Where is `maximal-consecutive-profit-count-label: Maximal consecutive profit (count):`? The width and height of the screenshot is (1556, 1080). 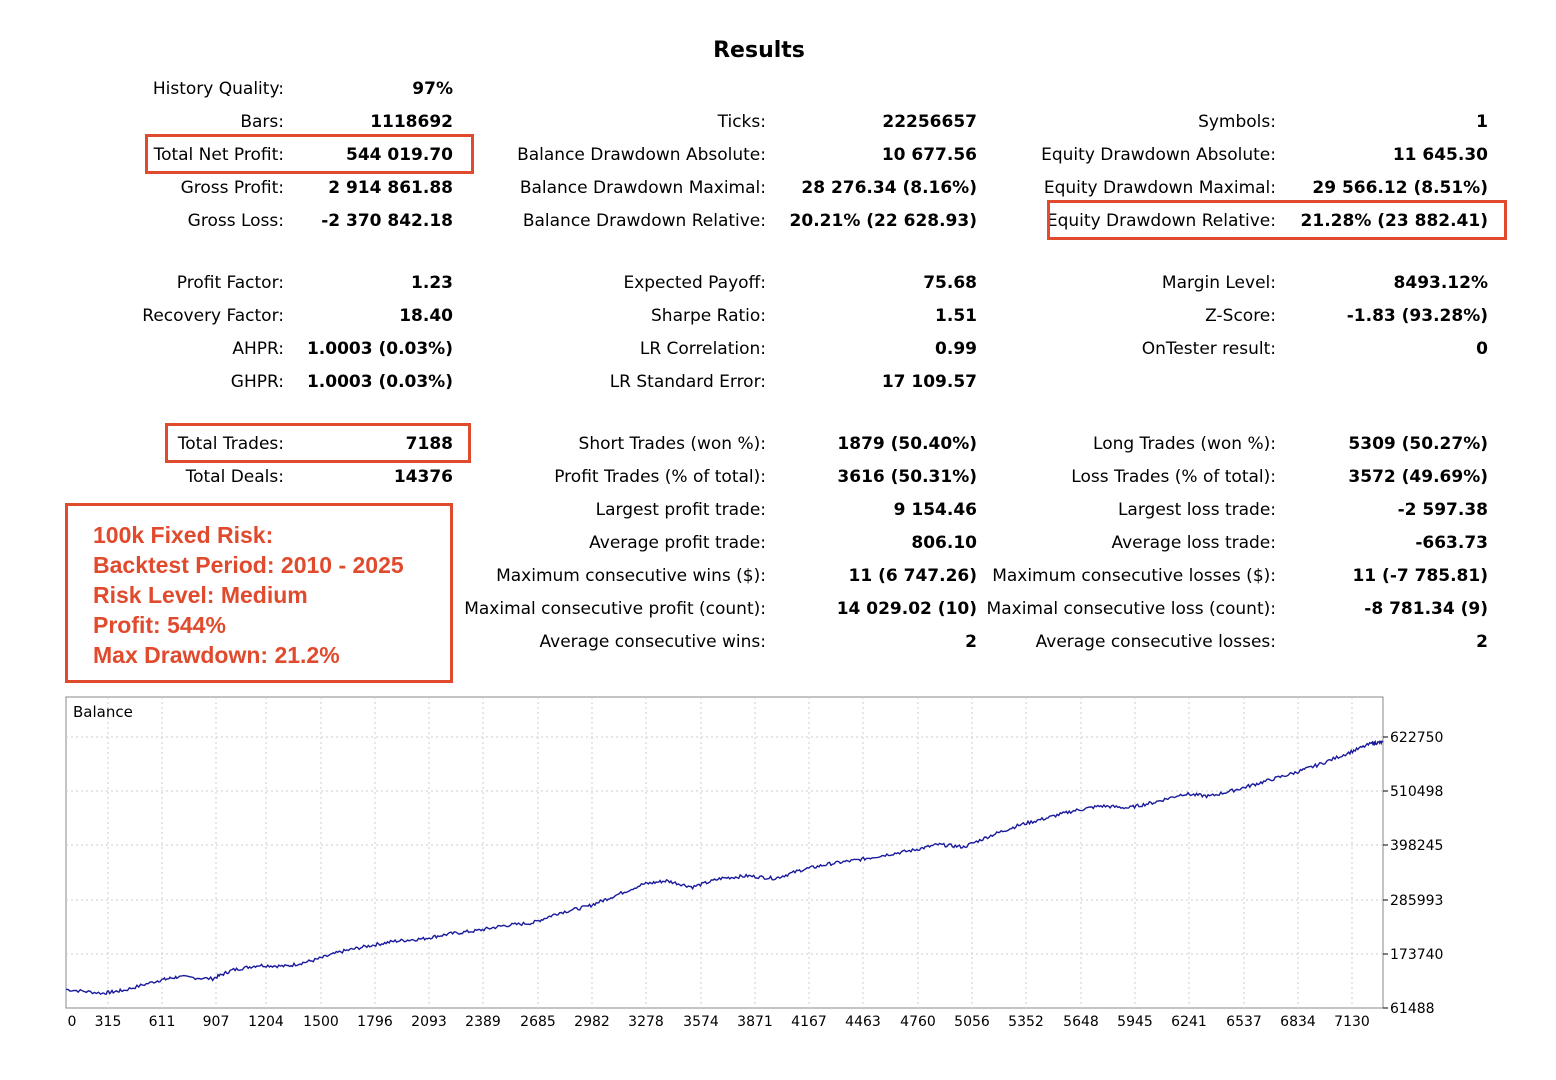
maximal-consecutive-profit-count-label: Maximal consecutive profit (count): is located at coordinates (615, 609).